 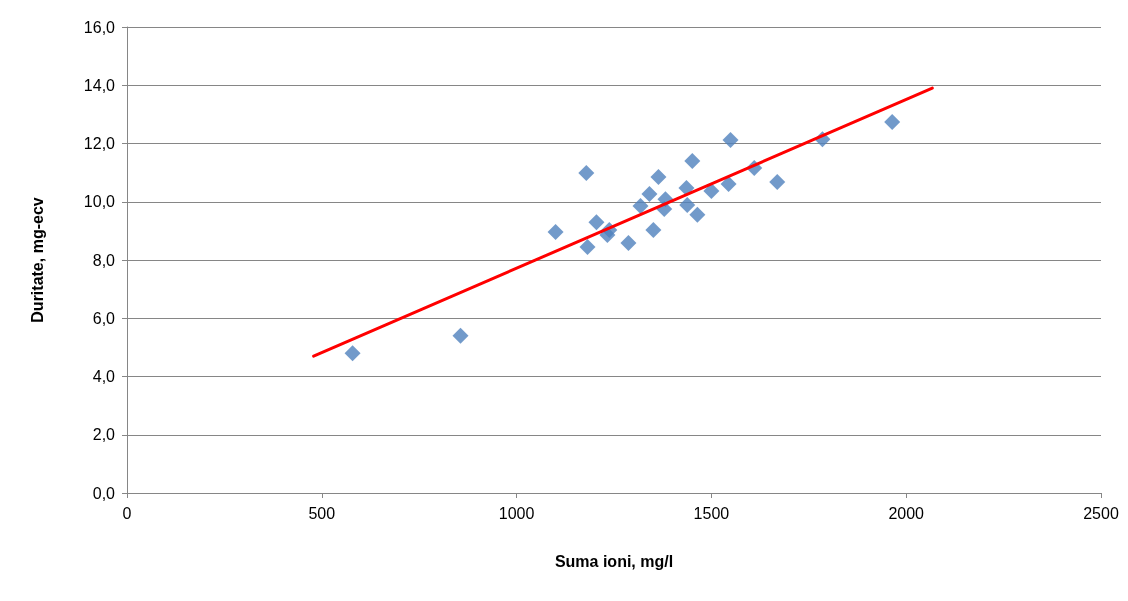 What do you see at coordinates (322, 513) in the screenshot?
I see `x-tick-label: 500` at bounding box center [322, 513].